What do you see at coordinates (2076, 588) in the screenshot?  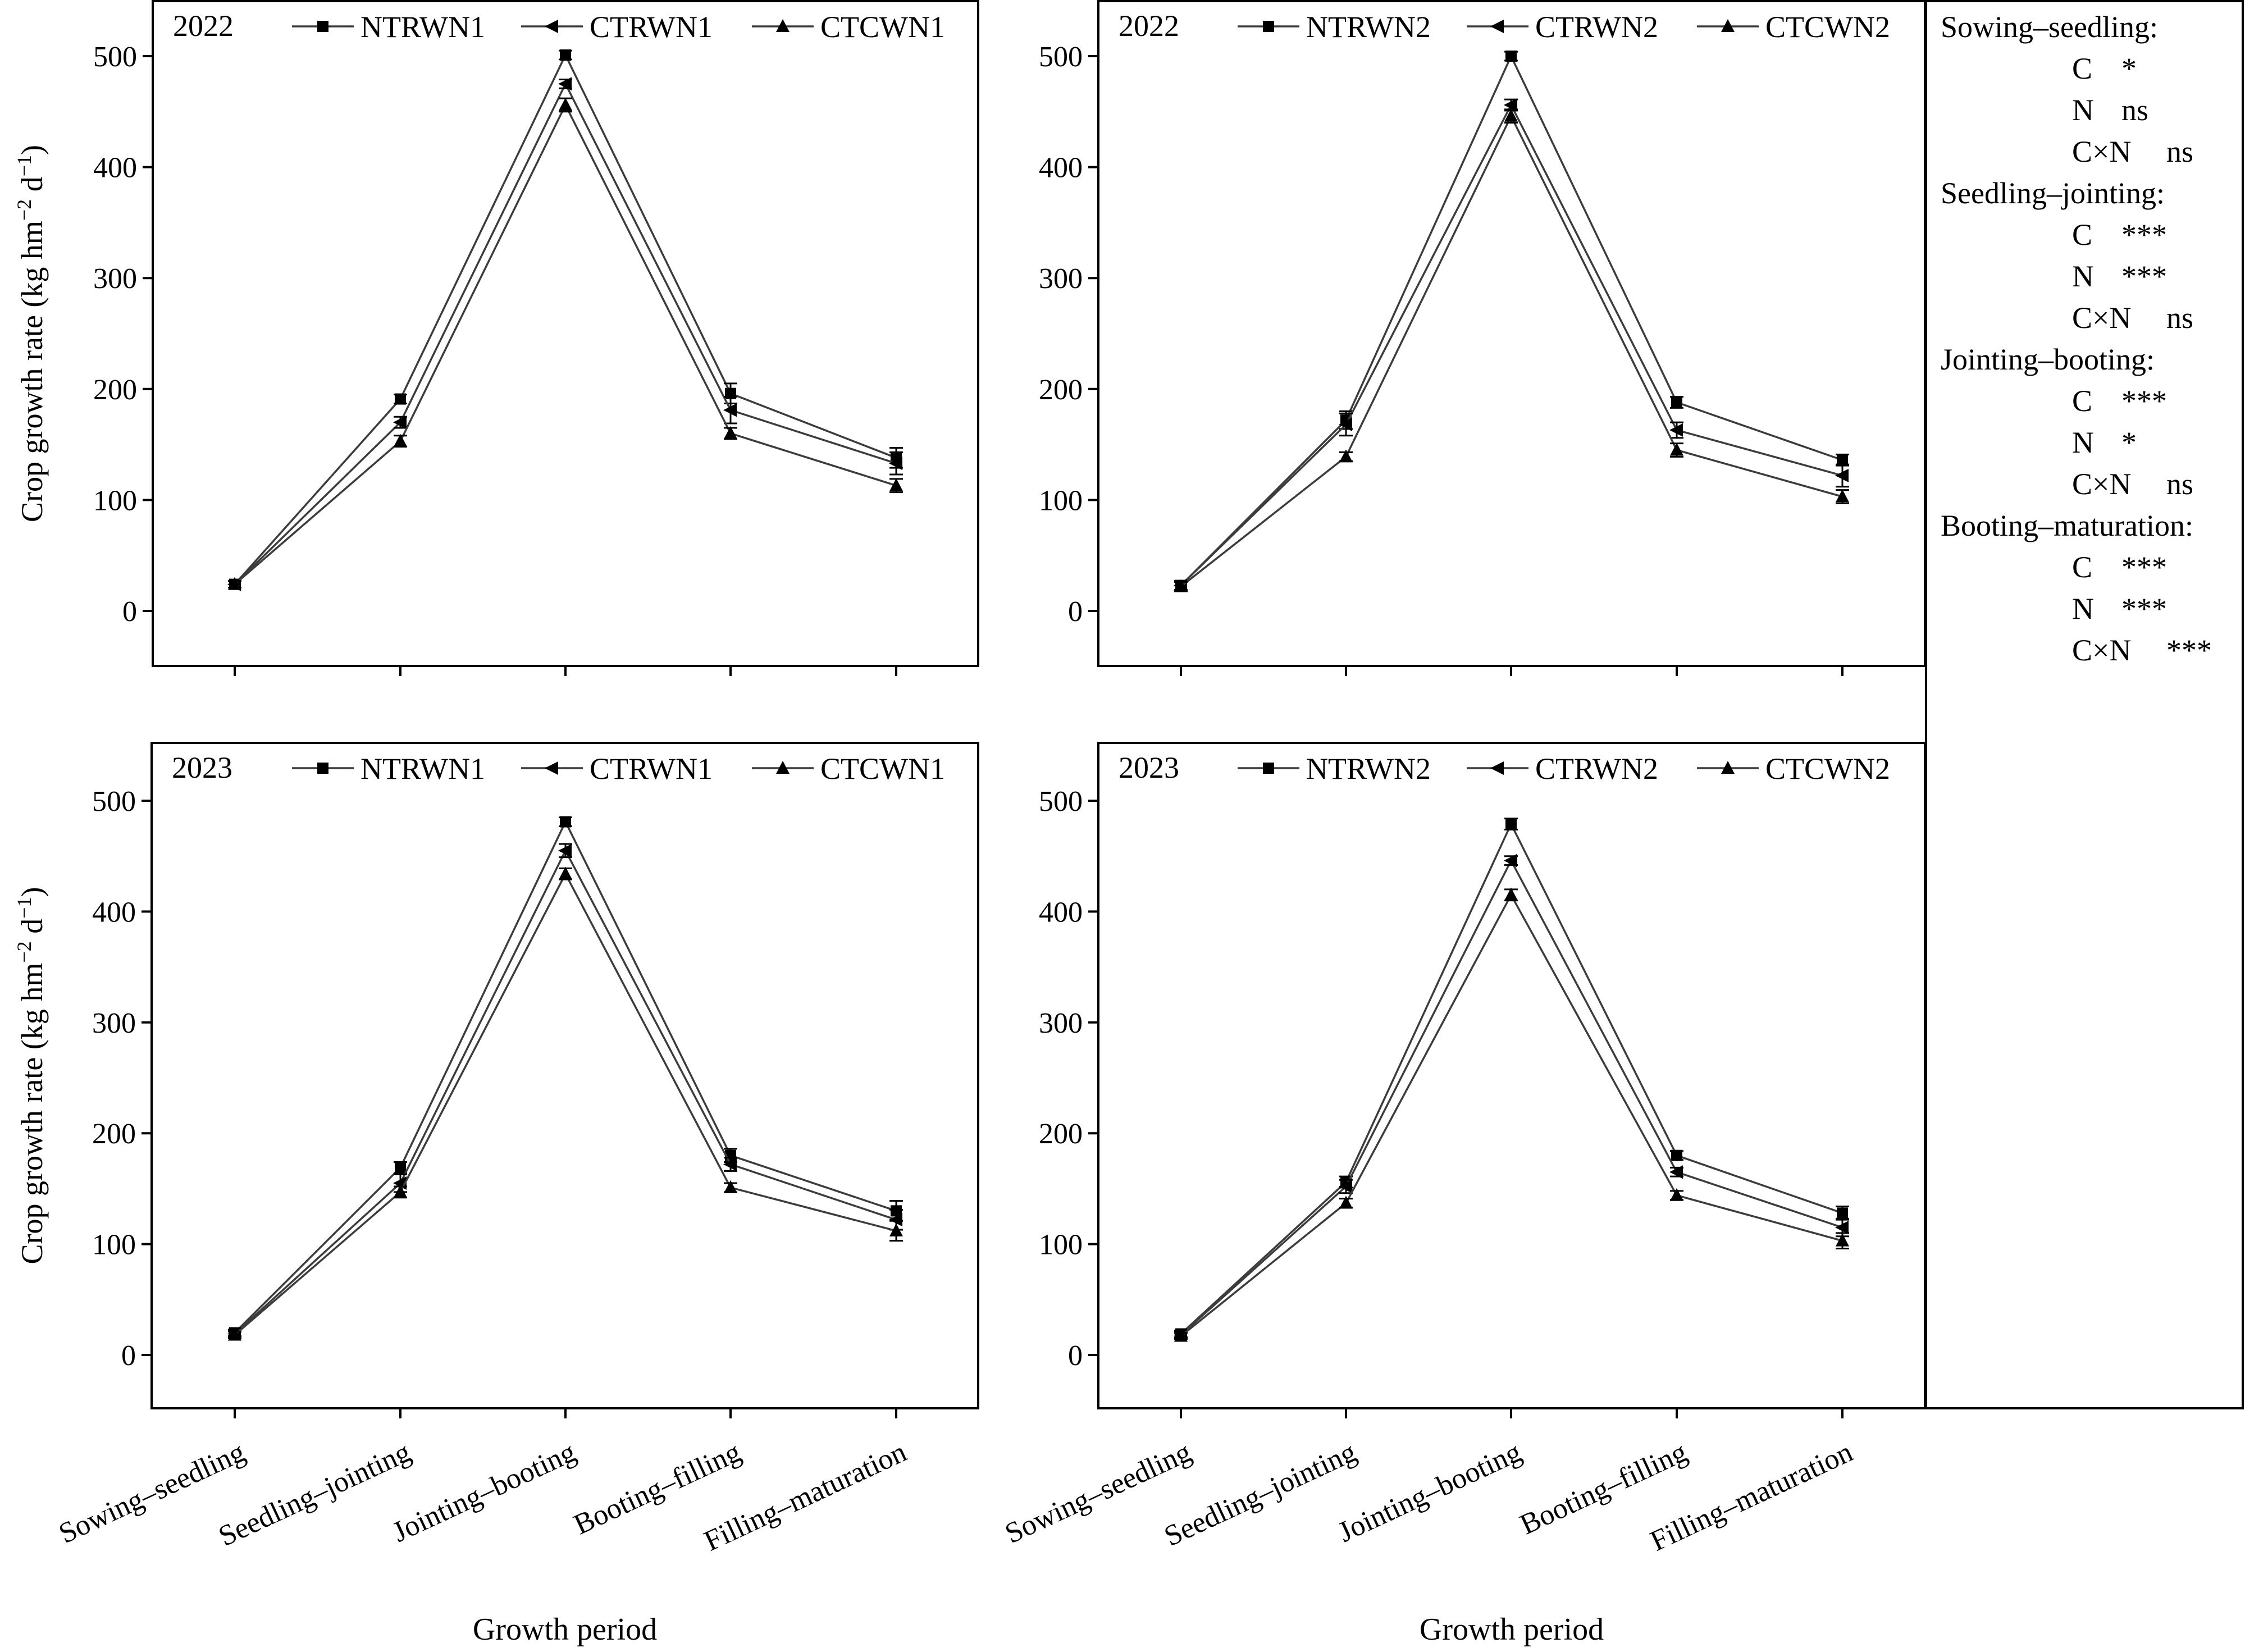 I see `significance-block-booting-maturation: Booting–maturation: C *** N *** C×N ***` at bounding box center [2076, 588].